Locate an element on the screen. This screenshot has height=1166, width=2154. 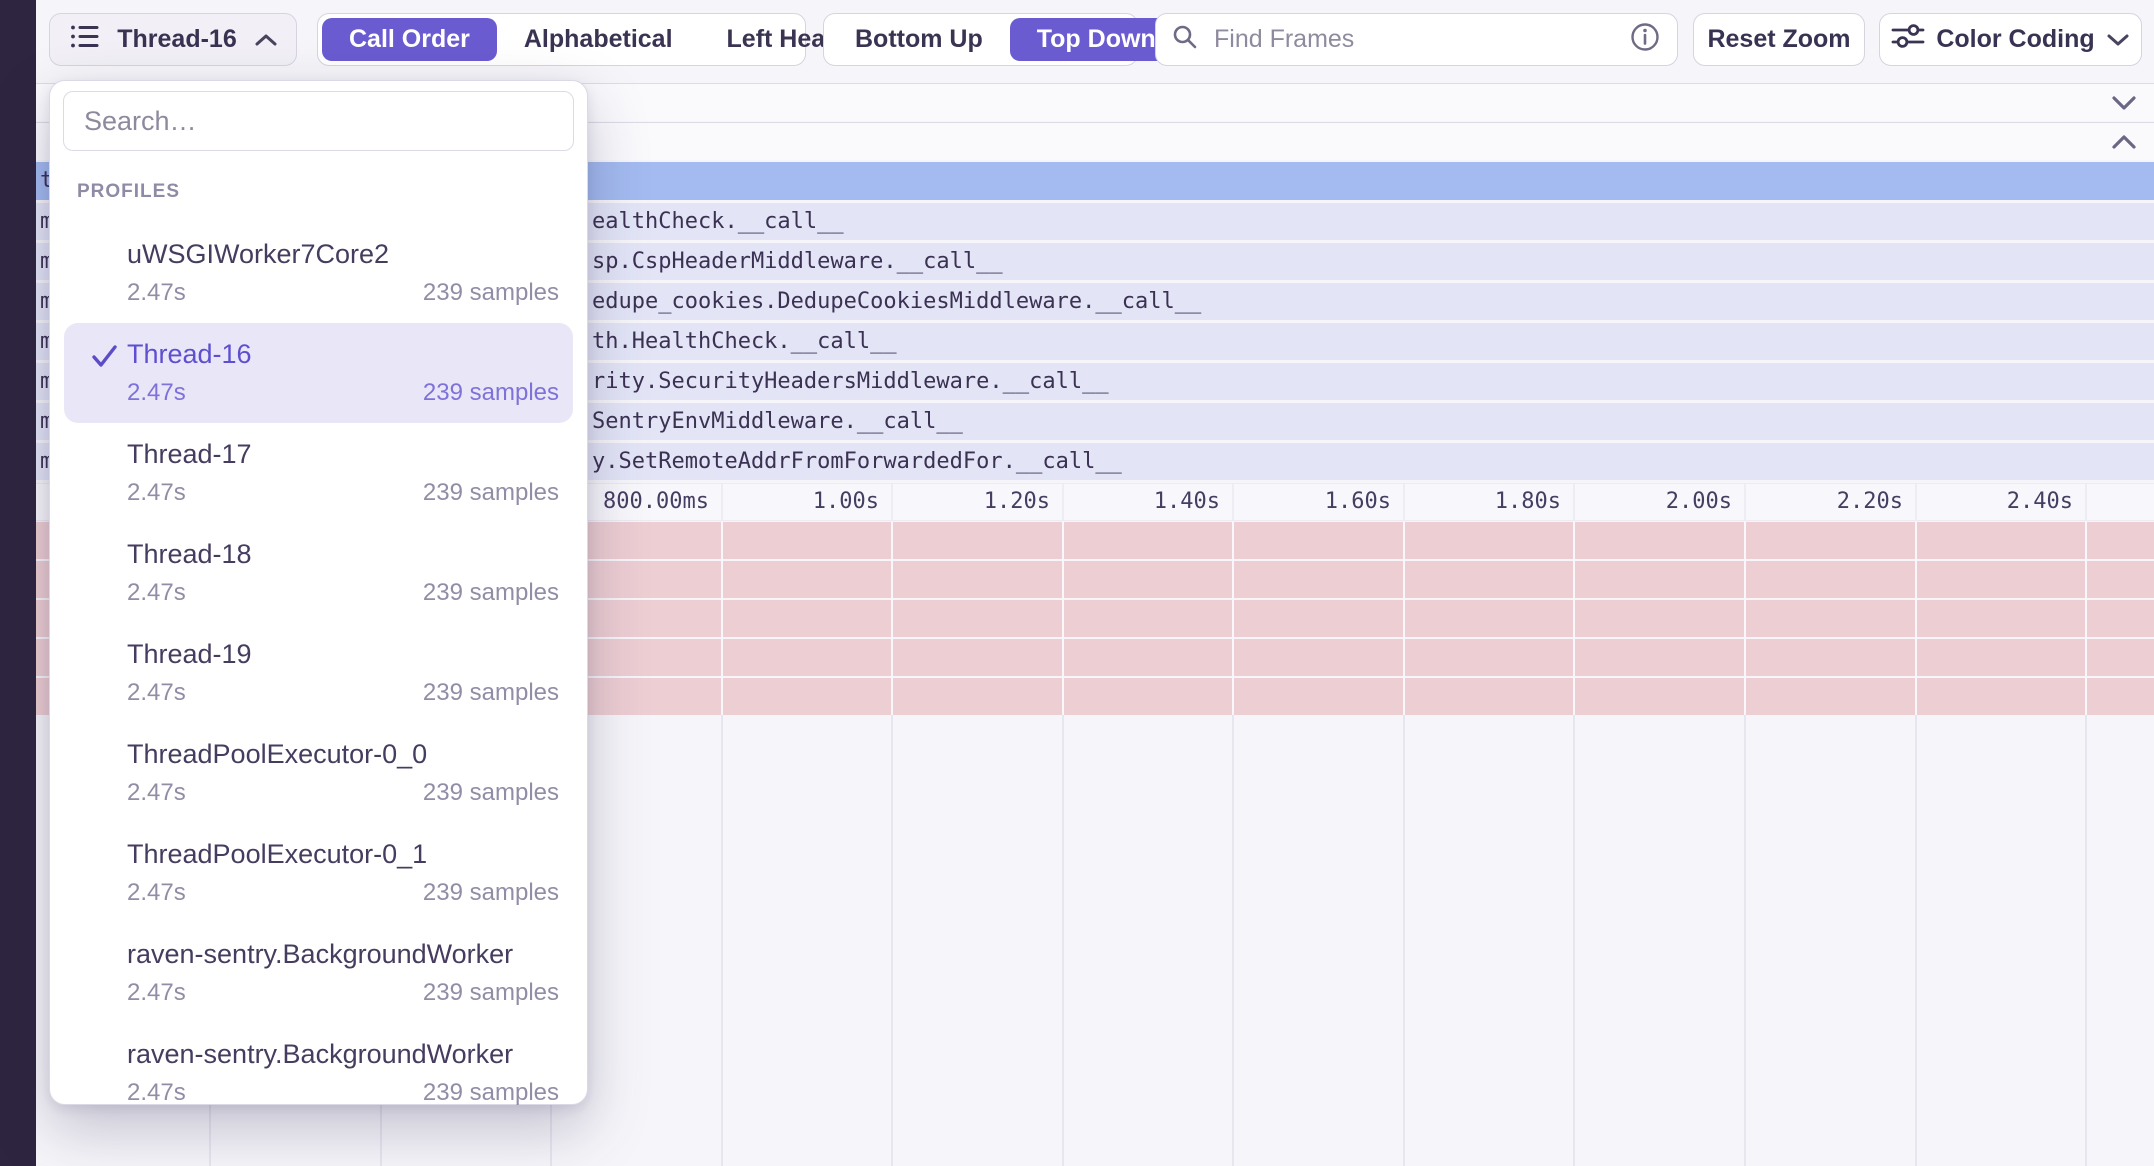
frame-label: ealthCheck.__call__ is located at coordinates (718, 221).